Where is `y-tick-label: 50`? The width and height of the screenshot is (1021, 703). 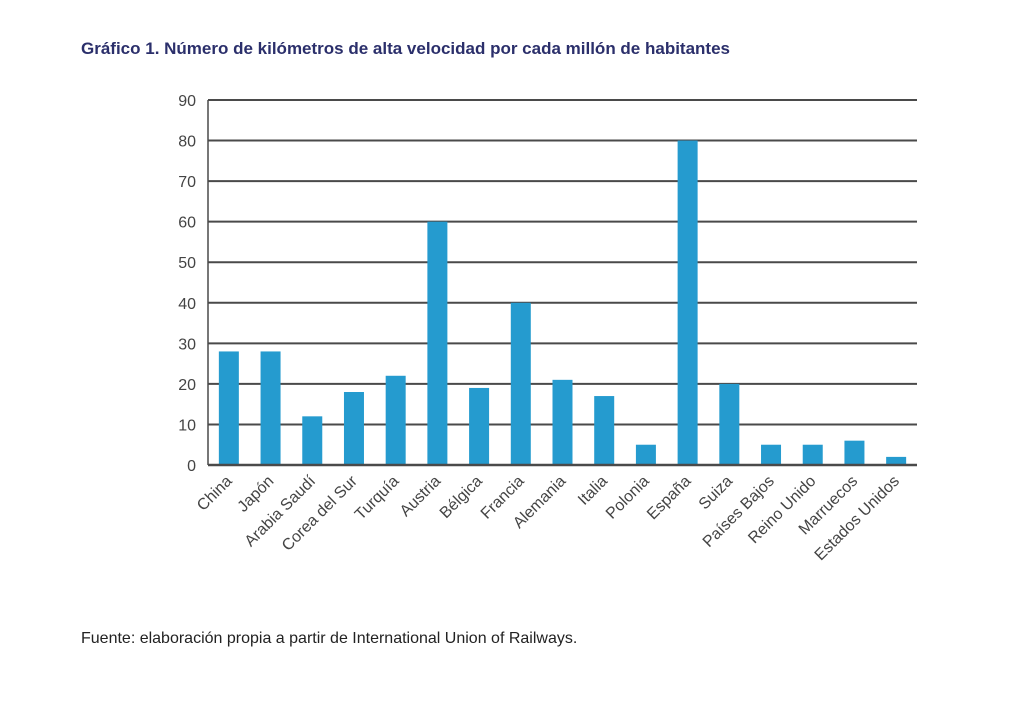 y-tick-label: 50 is located at coordinates (187, 263).